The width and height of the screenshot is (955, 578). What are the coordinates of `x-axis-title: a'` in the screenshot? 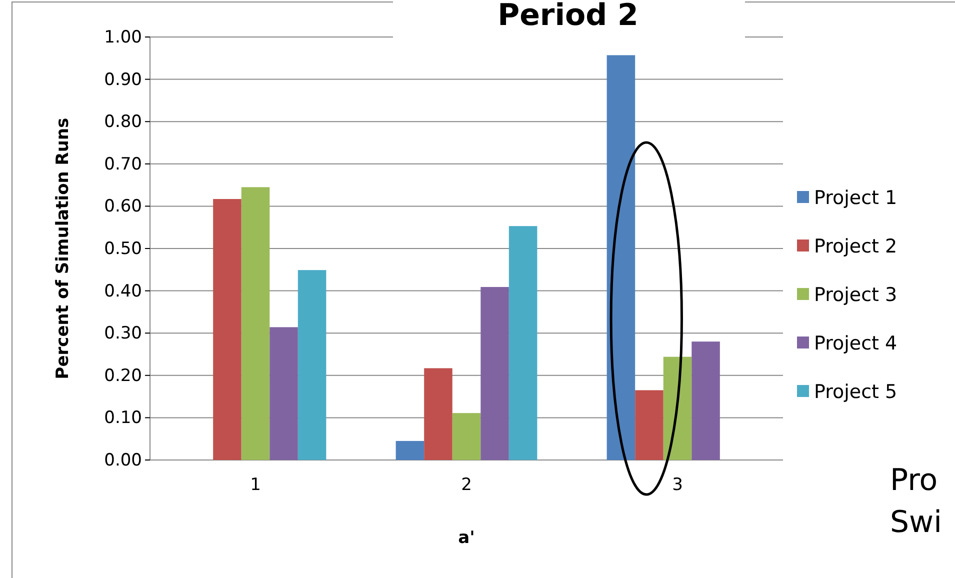 It's located at (466, 538).